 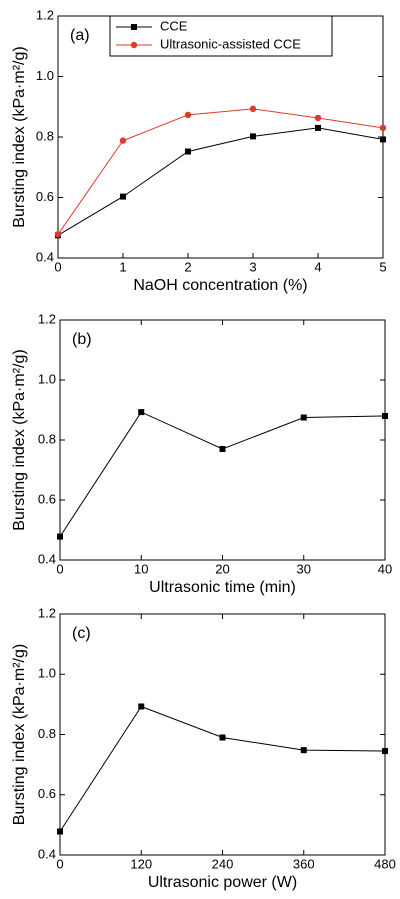 What do you see at coordinates (122, 266) in the screenshot?
I see `x-tick-label: 1` at bounding box center [122, 266].